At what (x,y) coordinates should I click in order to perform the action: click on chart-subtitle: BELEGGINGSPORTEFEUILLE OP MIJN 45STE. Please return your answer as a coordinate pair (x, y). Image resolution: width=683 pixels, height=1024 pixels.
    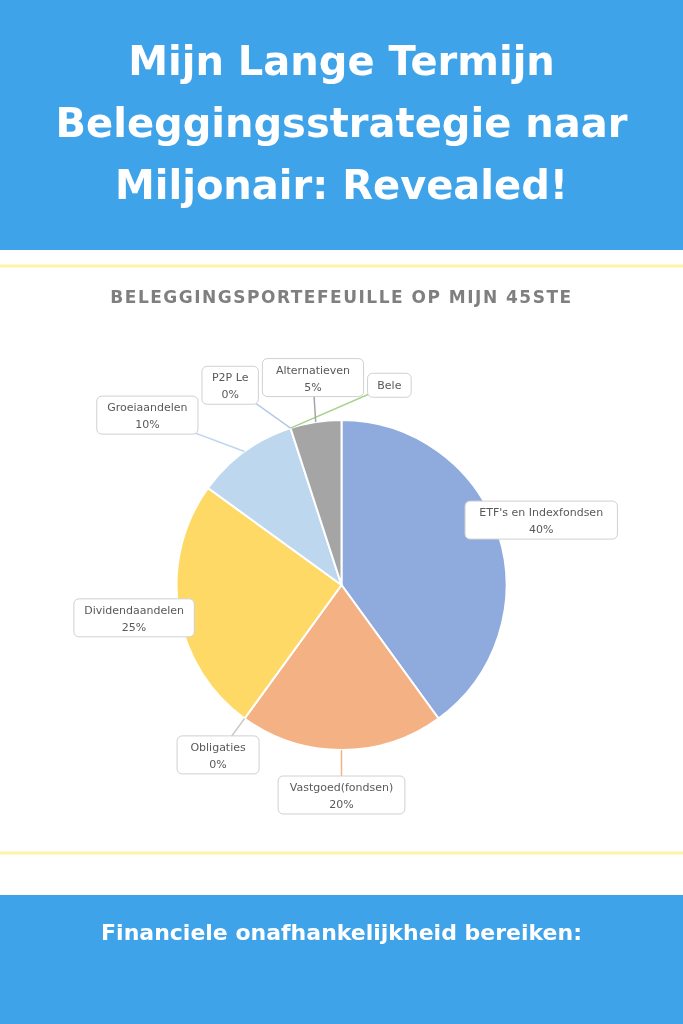
    Looking at the image, I should click on (341, 297).